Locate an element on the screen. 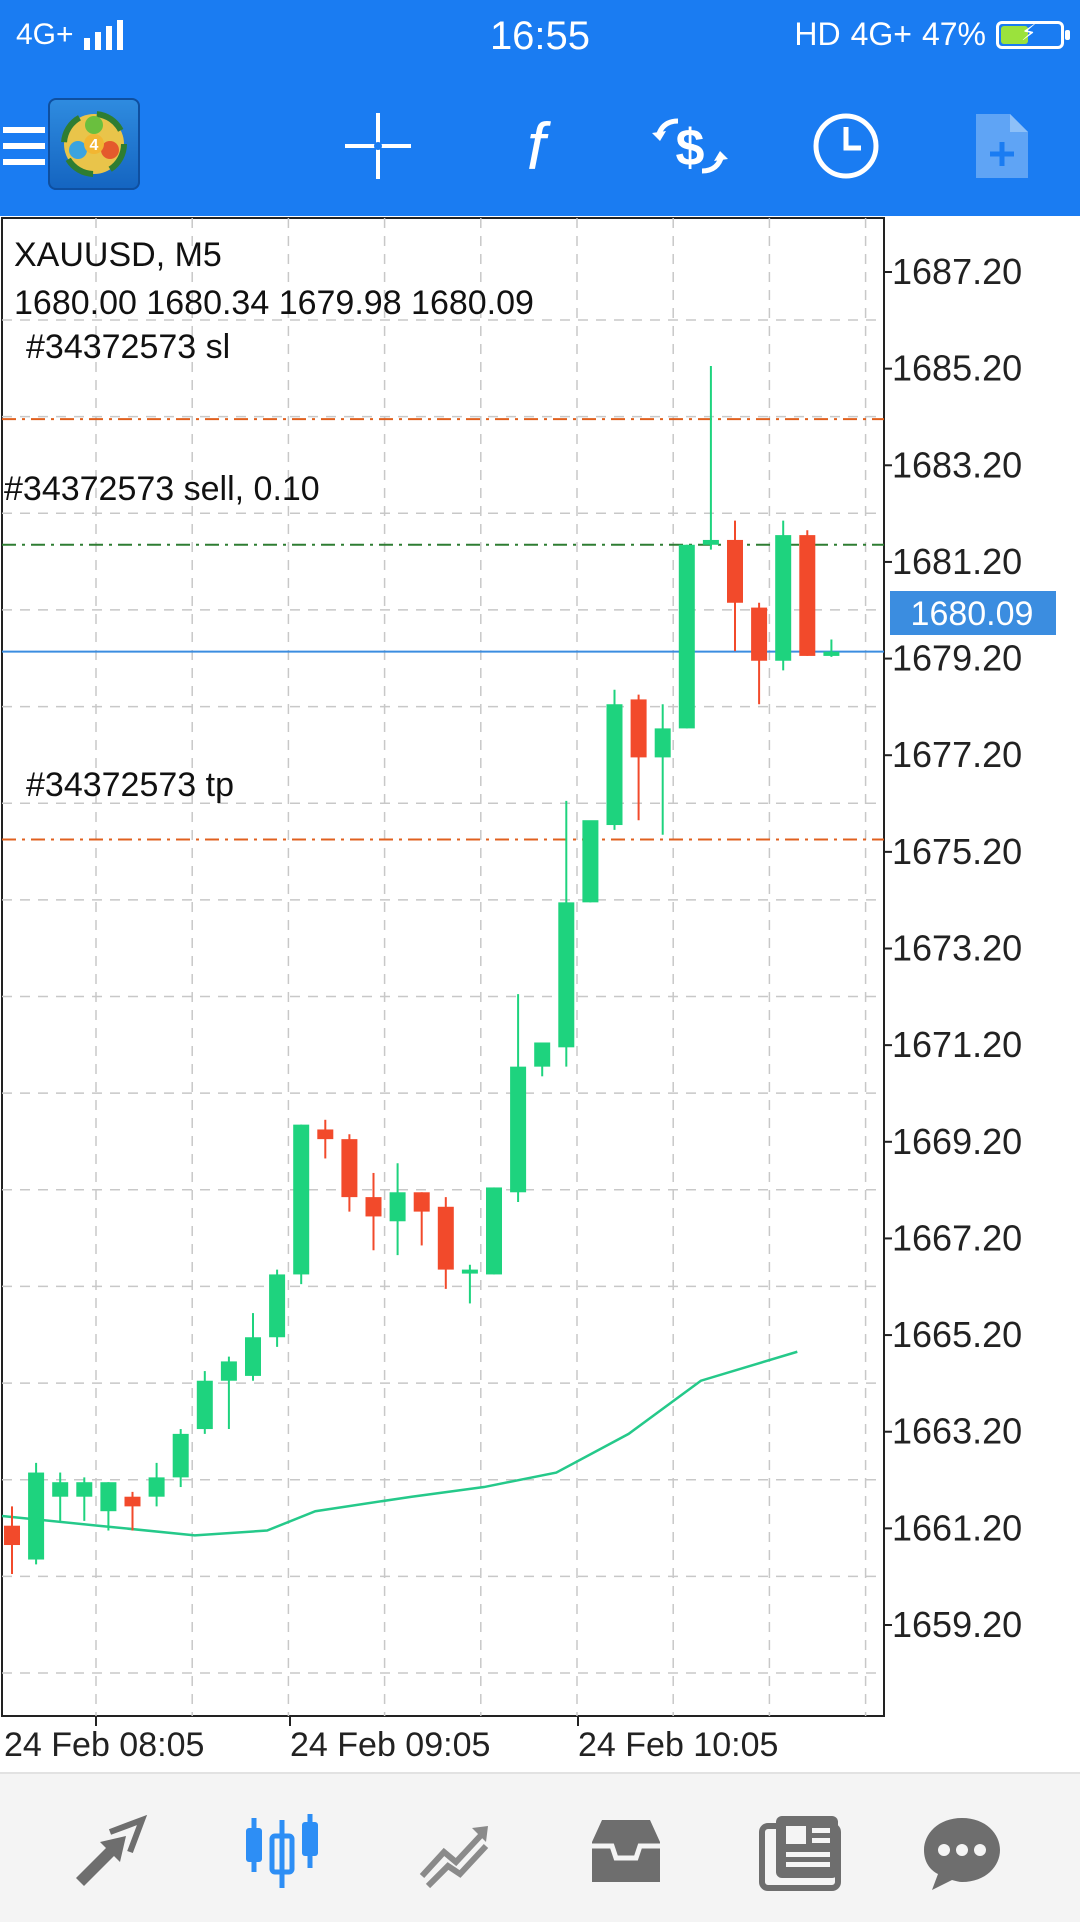 This screenshot has height=1922, width=1080. time-tick-label: 24 Feb 08:05 is located at coordinates (104, 1745).